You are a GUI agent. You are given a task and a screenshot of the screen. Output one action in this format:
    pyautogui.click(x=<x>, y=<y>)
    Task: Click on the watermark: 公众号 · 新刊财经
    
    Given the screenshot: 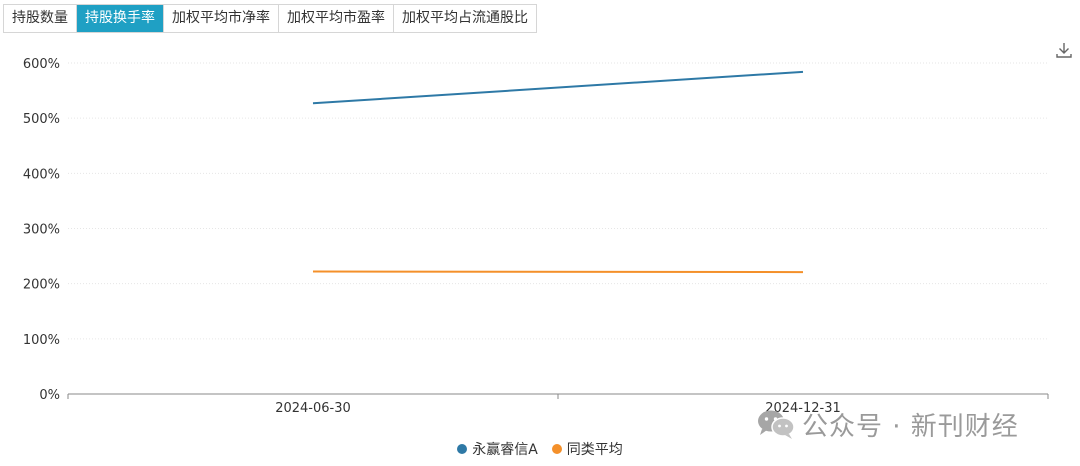 What is the action you would take?
    pyautogui.click(x=887, y=424)
    